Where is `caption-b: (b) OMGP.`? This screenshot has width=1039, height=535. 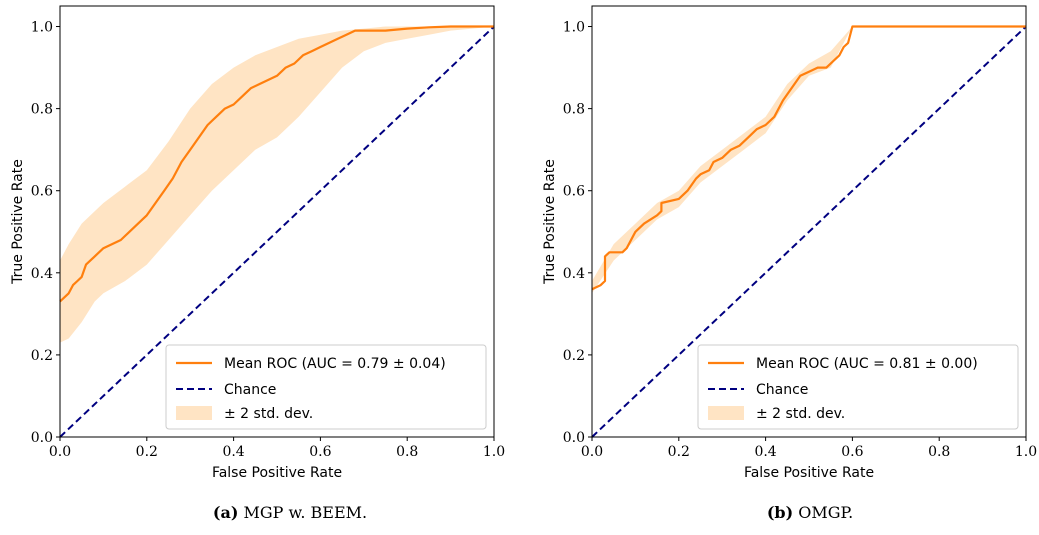 caption-b: (b) OMGP. is located at coordinates (810, 512).